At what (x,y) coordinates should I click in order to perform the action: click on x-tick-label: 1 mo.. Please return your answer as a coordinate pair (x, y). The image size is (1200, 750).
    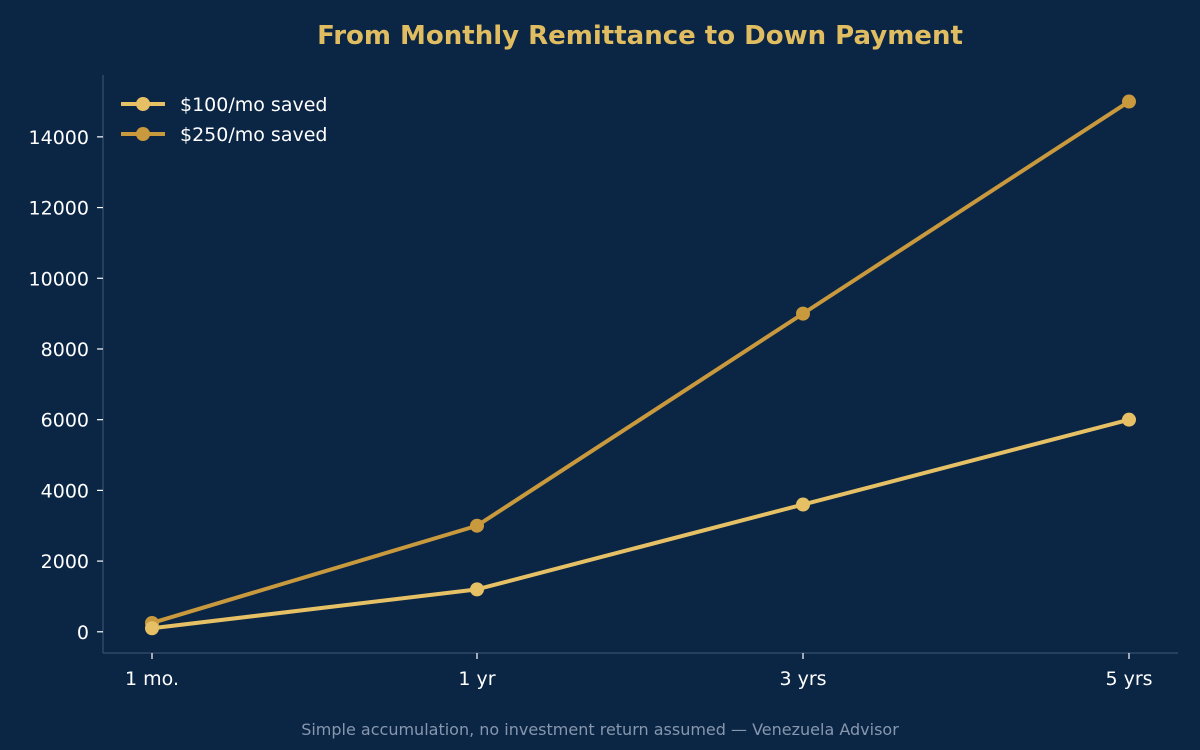
    Looking at the image, I should click on (152, 679).